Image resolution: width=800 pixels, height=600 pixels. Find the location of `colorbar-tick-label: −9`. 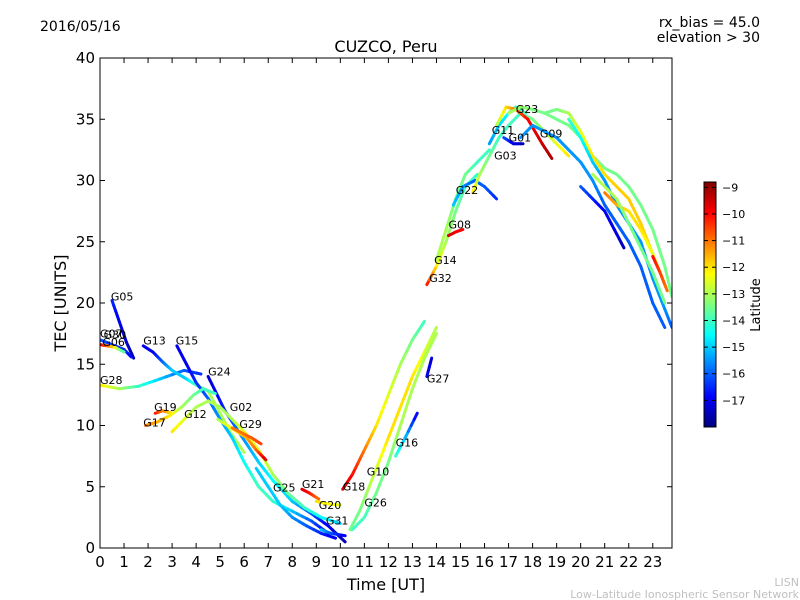

colorbar-tick-label: −9 is located at coordinates (730, 187).